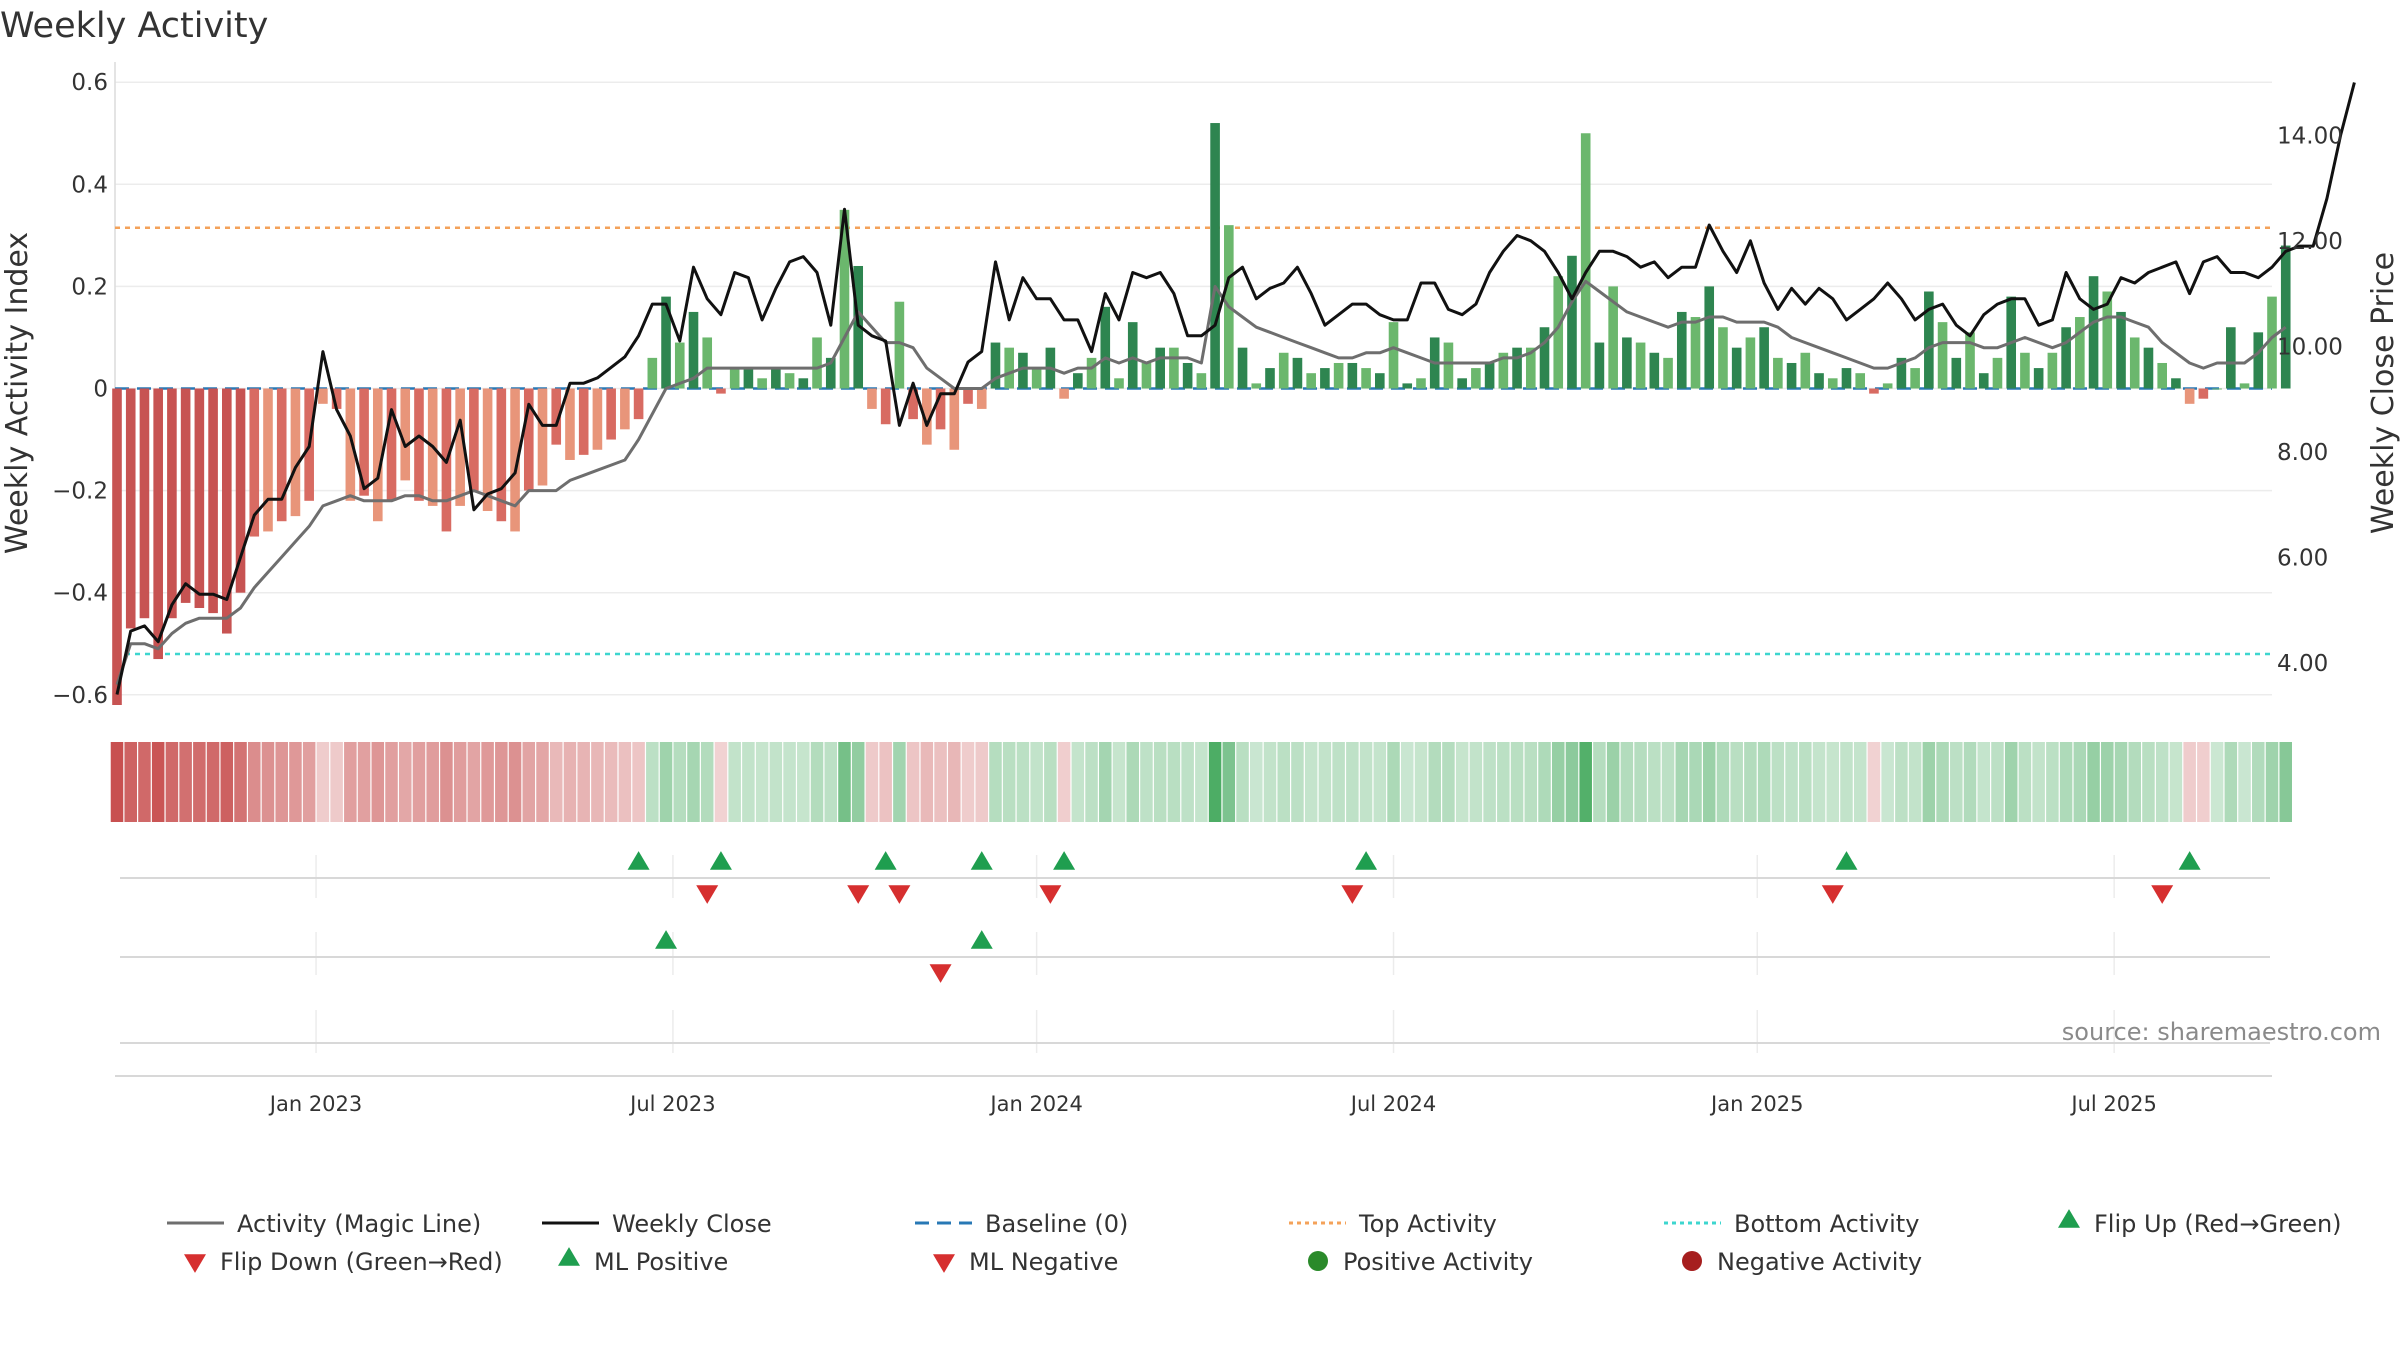 This screenshot has width=2400, height=1350. Describe the element at coordinates (2302, 453) in the screenshot. I see `right-tick-label: 8.00` at that location.